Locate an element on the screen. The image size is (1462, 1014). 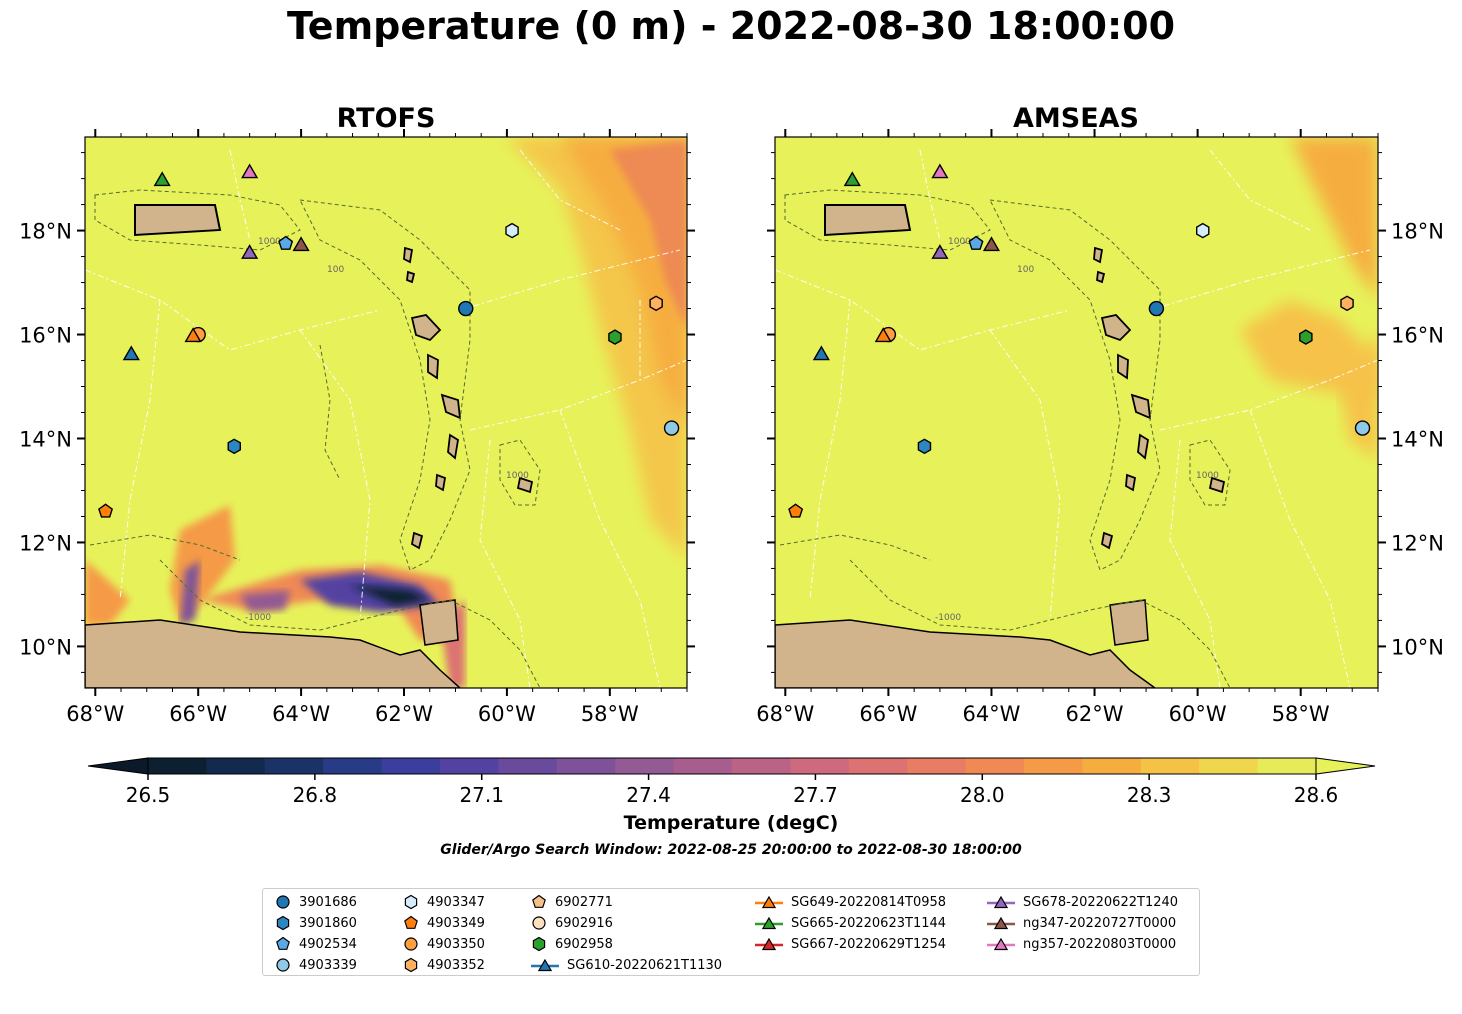
colorbar-tick-label: 27.7 is located at coordinates (815, 795).